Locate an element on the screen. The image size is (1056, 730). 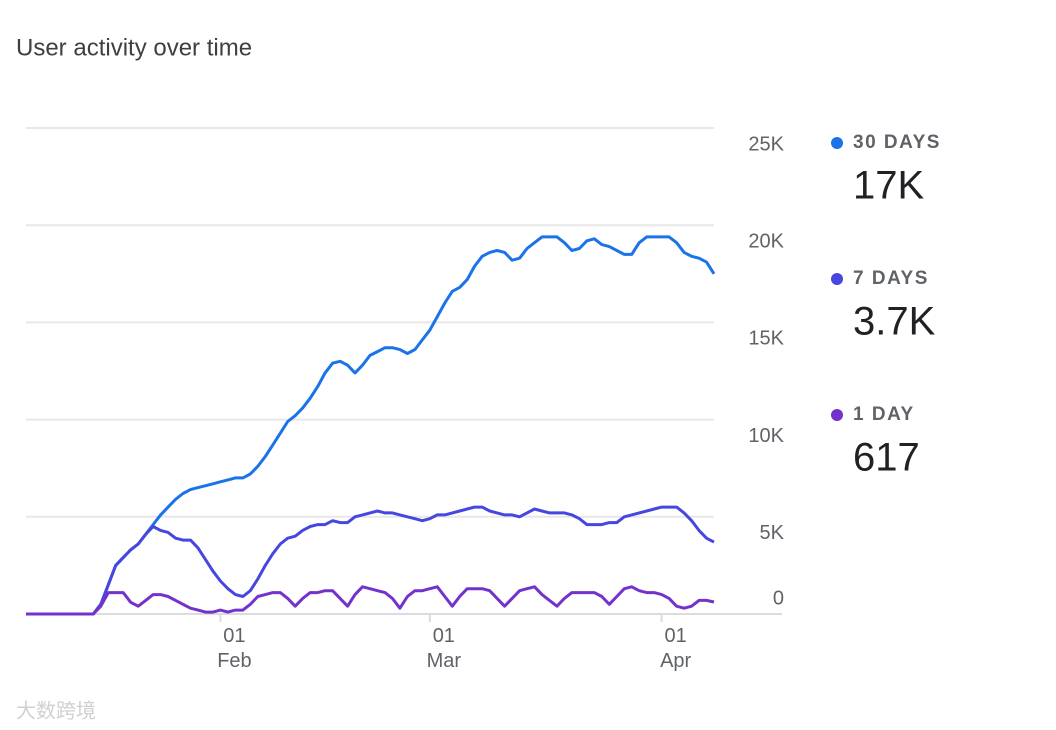
legend-name: 7 DAYS is located at coordinates (891, 278).